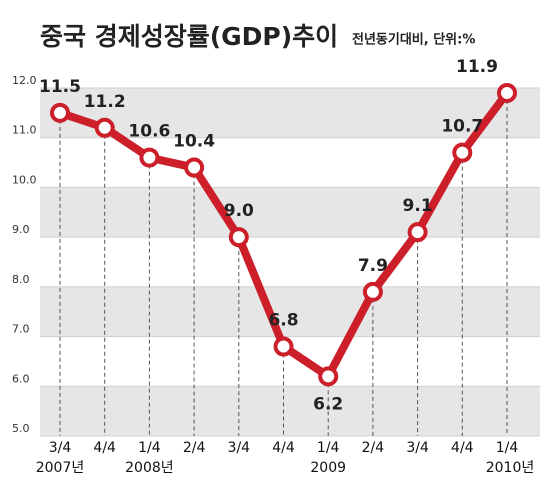 This screenshot has width=550, height=491. What do you see at coordinates (510, 468) in the screenshot?
I see `year-label: 2010년` at bounding box center [510, 468].